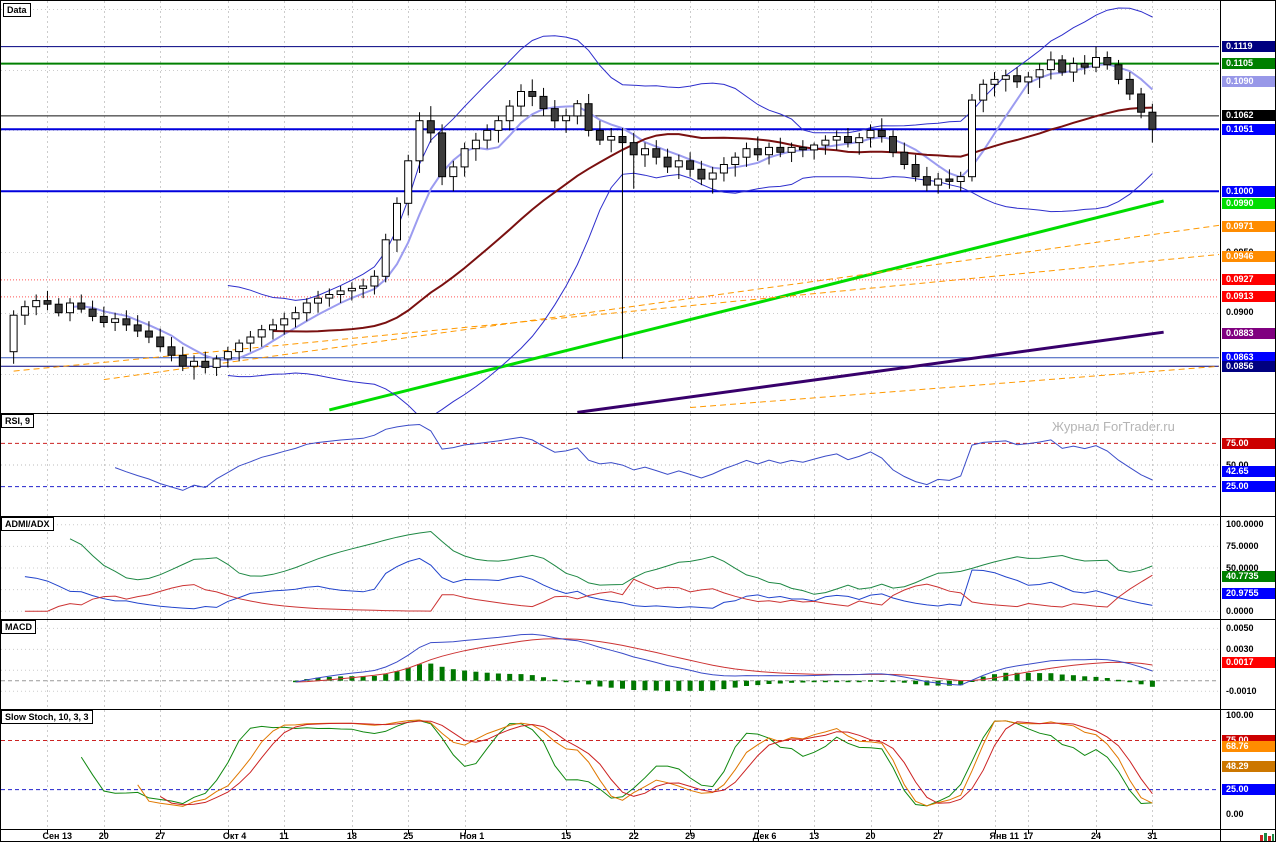 The image size is (1276, 842). What do you see at coordinates (1028, 836) in the screenshot?
I see `time-axis-label: 17` at bounding box center [1028, 836].